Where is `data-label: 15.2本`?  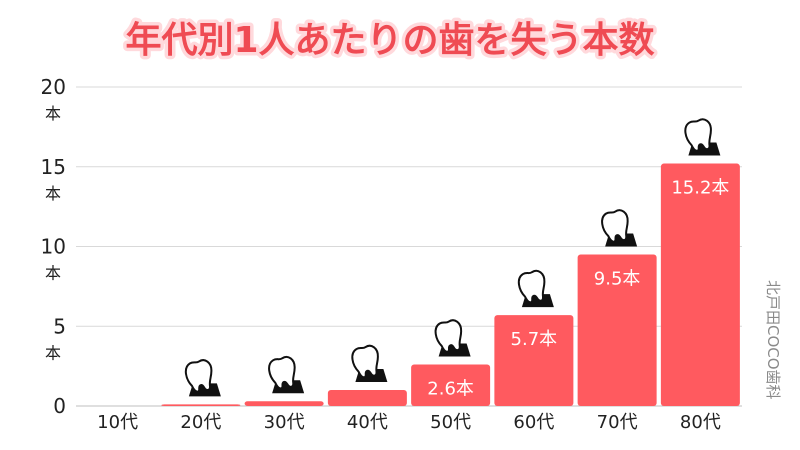 data-label: 15.2本 is located at coordinates (700, 188).